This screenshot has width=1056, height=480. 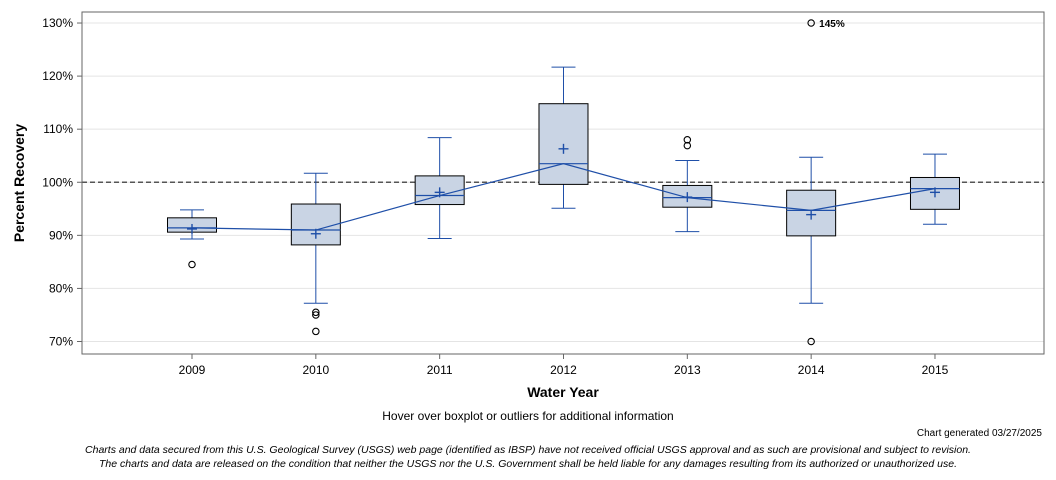 What do you see at coordinates (935, 370) in the screenshot?
I see `x-tick-label-2015: 2015` at bounding box center [935, 370].